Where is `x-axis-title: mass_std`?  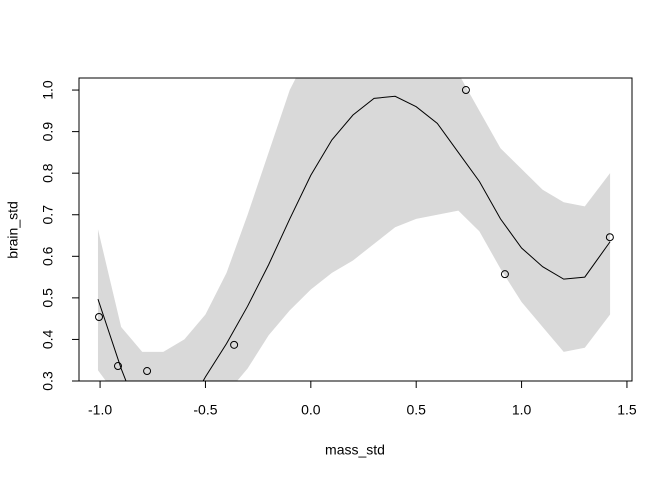
x-axis-title: mass_std is located at coordinates (355, 450).